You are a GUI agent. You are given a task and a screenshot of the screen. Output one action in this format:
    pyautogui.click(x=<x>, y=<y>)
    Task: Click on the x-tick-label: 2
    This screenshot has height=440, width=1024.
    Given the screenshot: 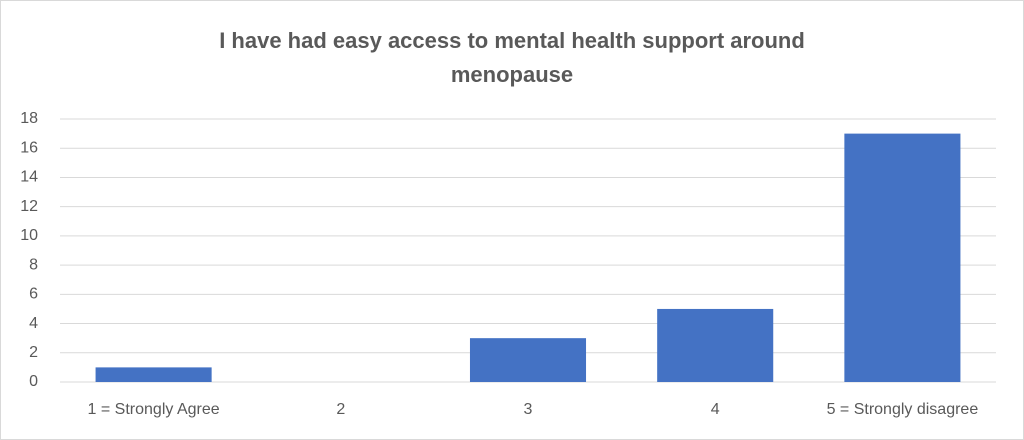 What is the action you would take?
    pyautogui.click(x=340, y=409)
    